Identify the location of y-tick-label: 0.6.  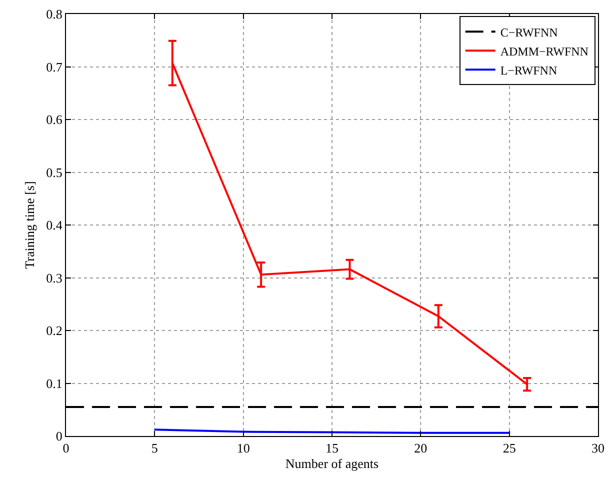
(54, 120).